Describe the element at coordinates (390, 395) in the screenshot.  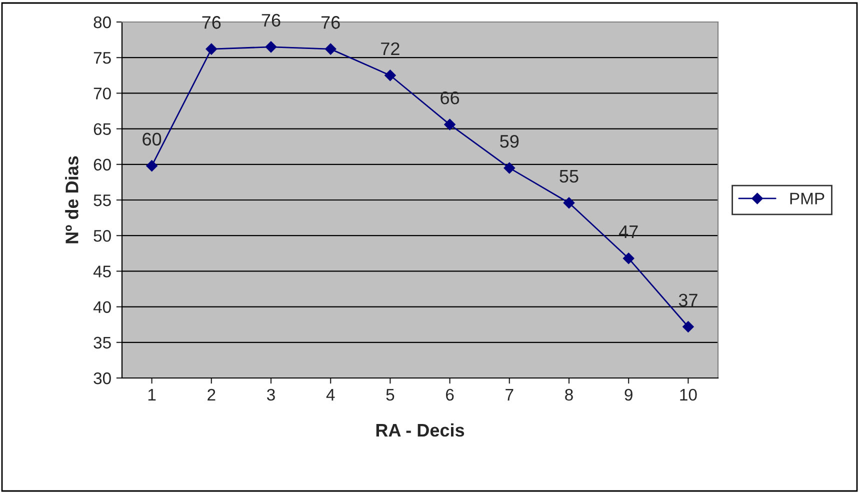
I see `x-tick-label: 5` at that location.